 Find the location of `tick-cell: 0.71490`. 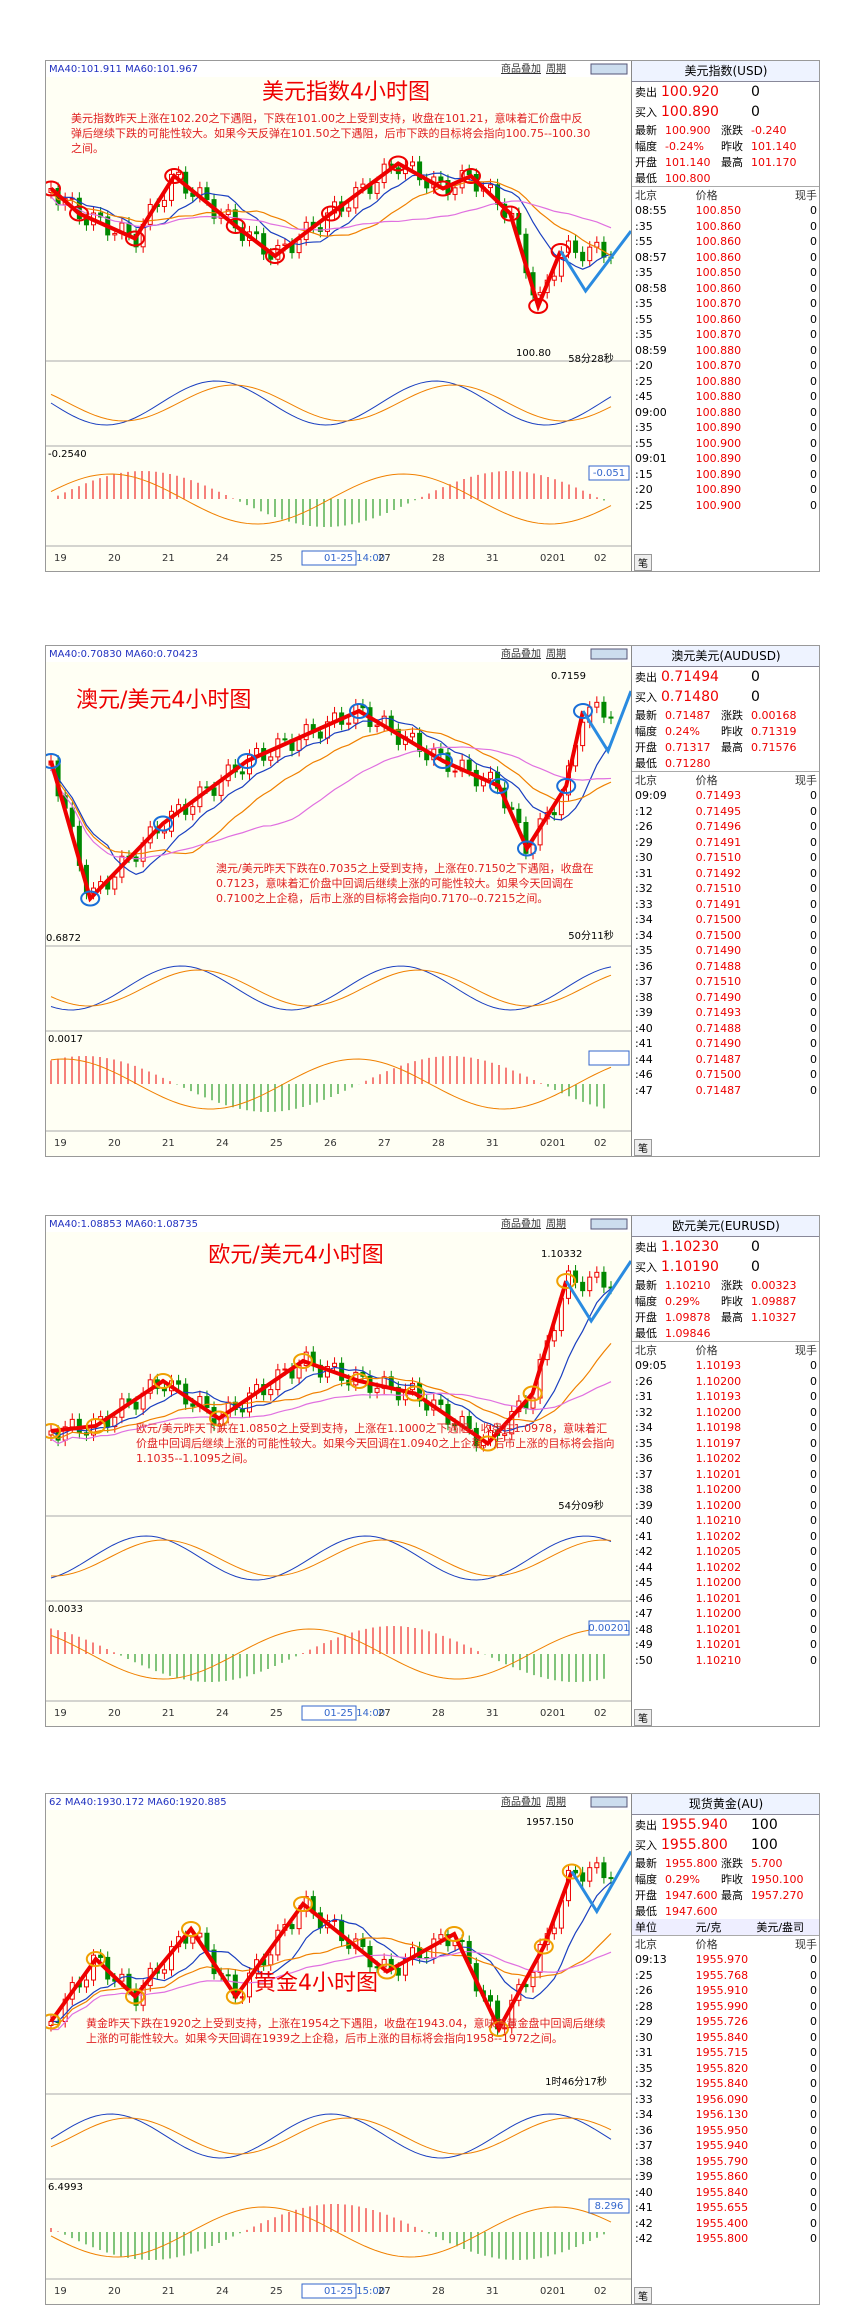

tick-cell: 0.71490 is located at coordinates (718, 997).